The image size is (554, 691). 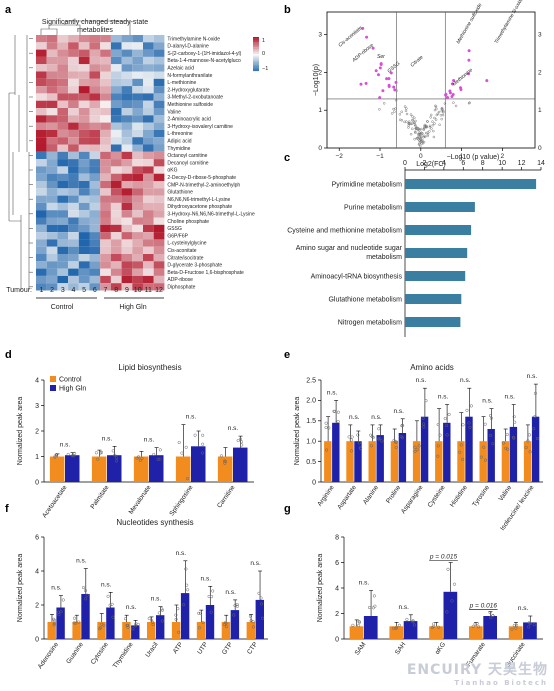 What do you see at coordinates (127, 290) in the screenshot?
I see `tumour-number: 9` at bounding box center [127, 290].